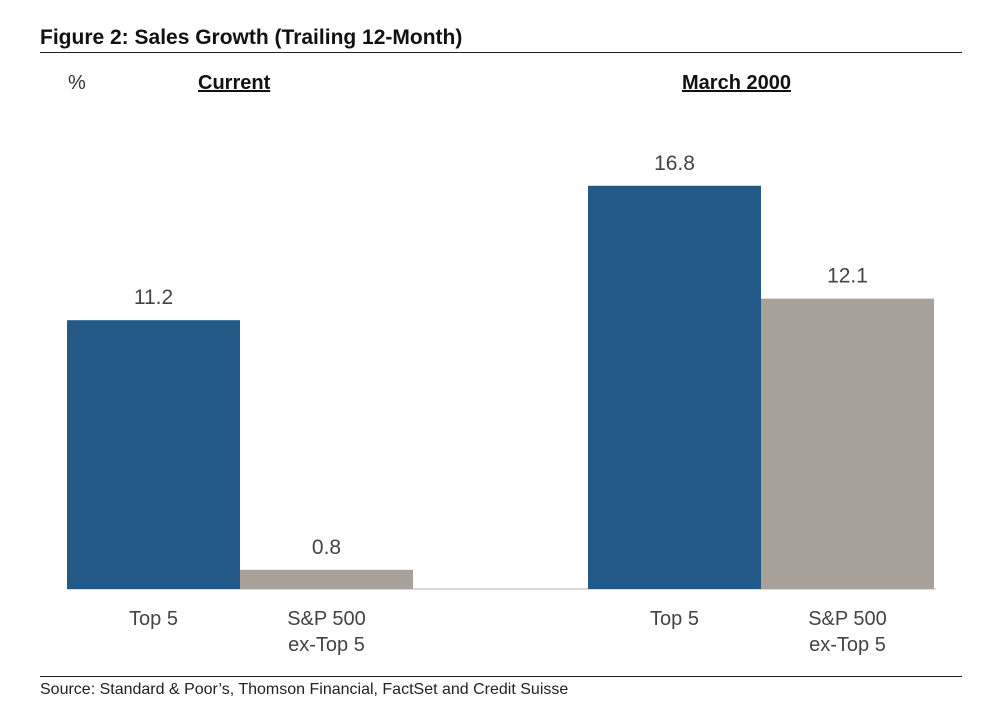 This screenshot has width=986, height=708. I want to click on data-label: 12.1, so click(847, 276).